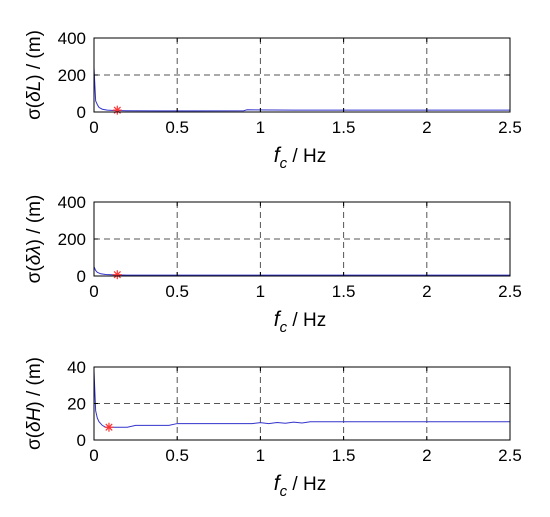  I want to click on y-tick-label: 40, so click(76, 367).